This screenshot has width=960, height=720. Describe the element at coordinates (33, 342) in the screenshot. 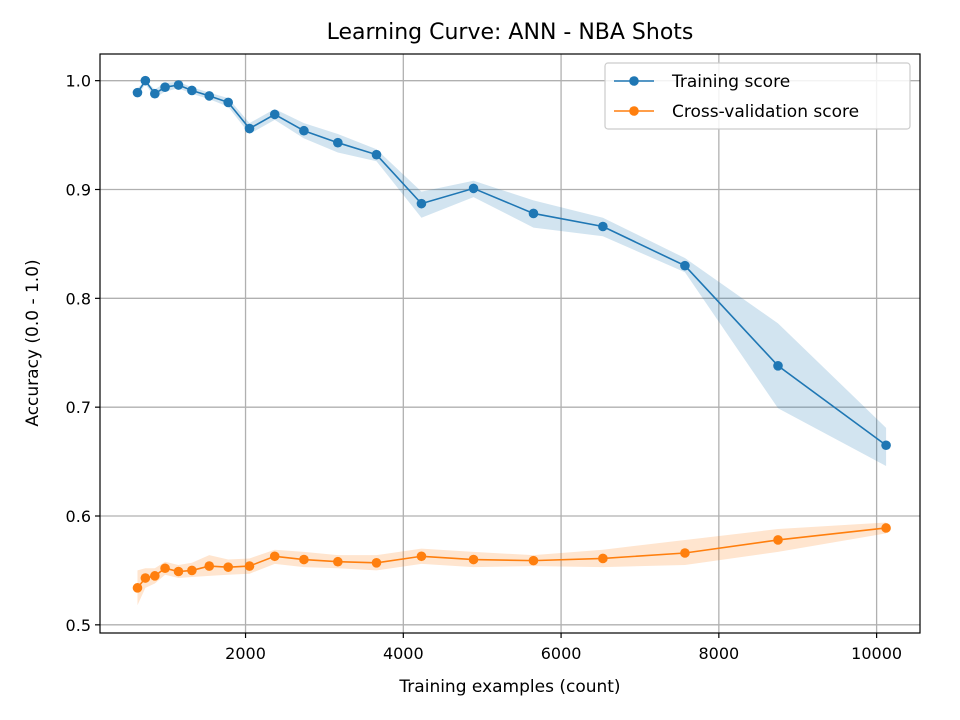

I see `y-axis-label: Accuracy (0.0 - 1.0)` at that location.